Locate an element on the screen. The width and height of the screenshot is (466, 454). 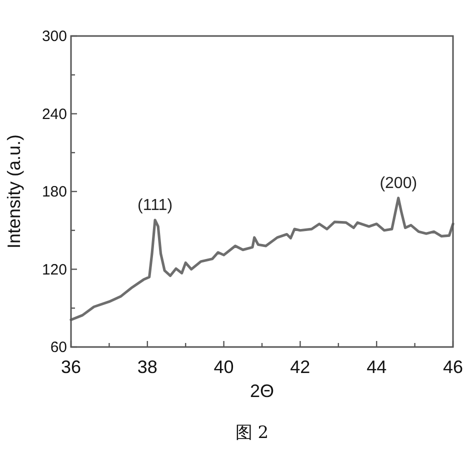
annotation: (200) is located at coordinates (399, 183).